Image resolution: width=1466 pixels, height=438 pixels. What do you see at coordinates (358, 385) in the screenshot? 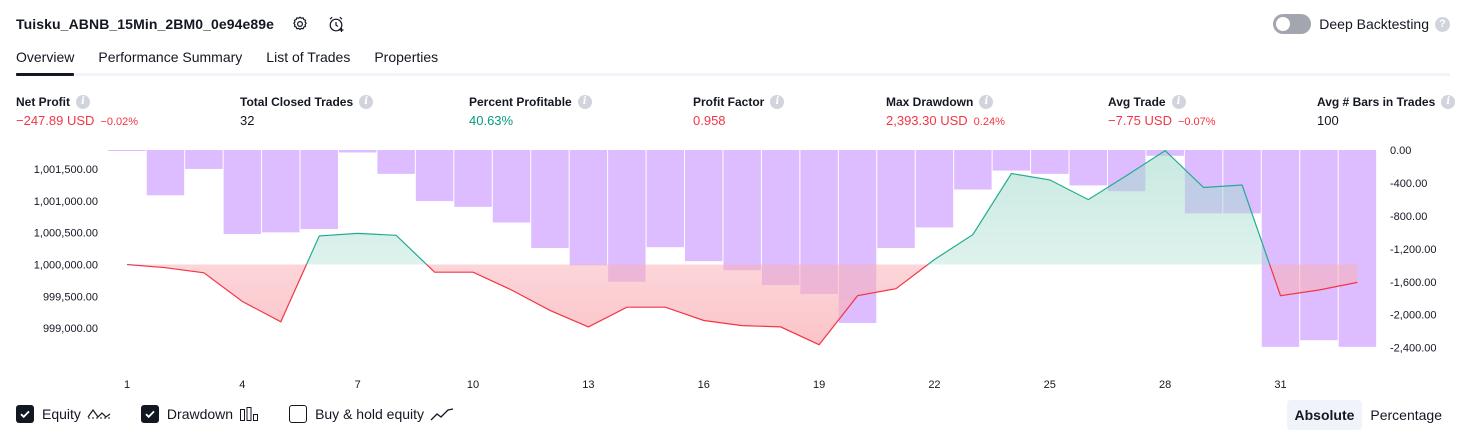
I see `x-axis-tick-label: 7` at bounding box center [358, 385].